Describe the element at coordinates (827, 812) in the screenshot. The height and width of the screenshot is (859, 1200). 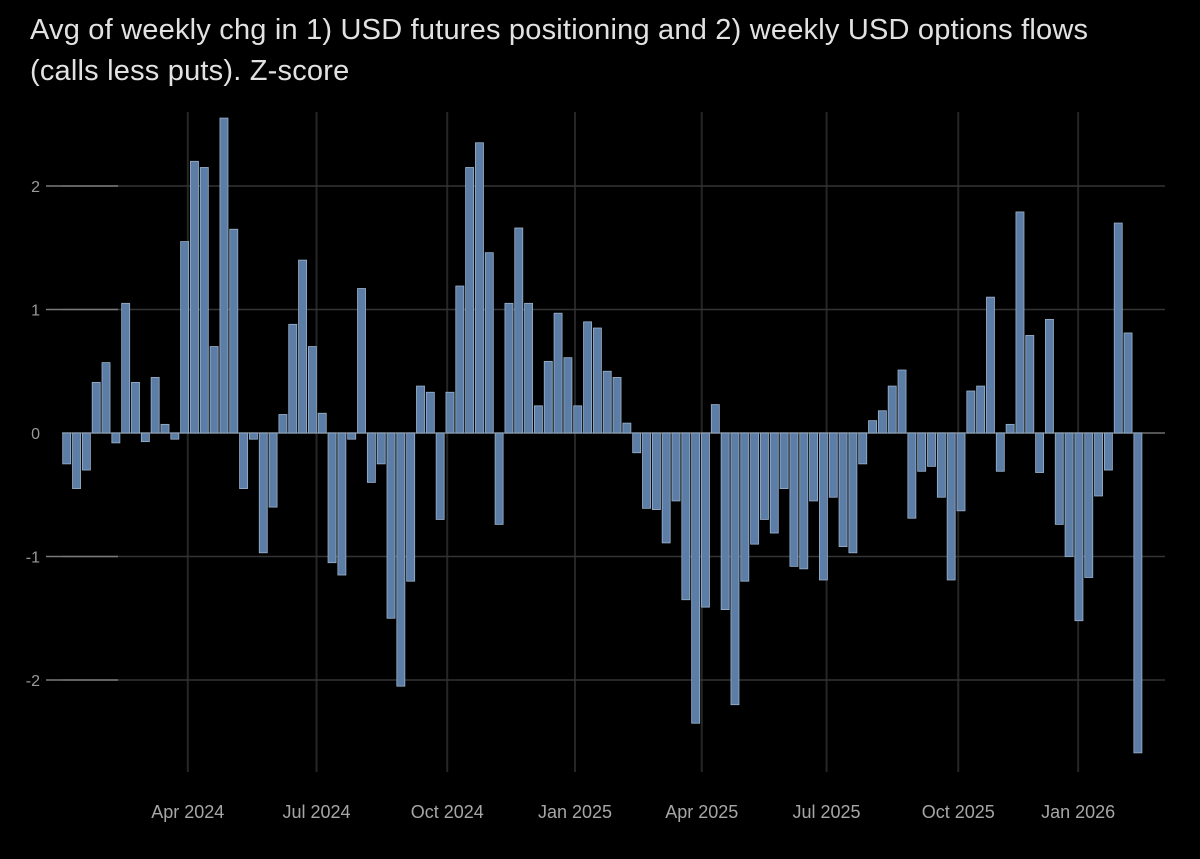
I see `x-axis-label: Jul 2025` at that location.